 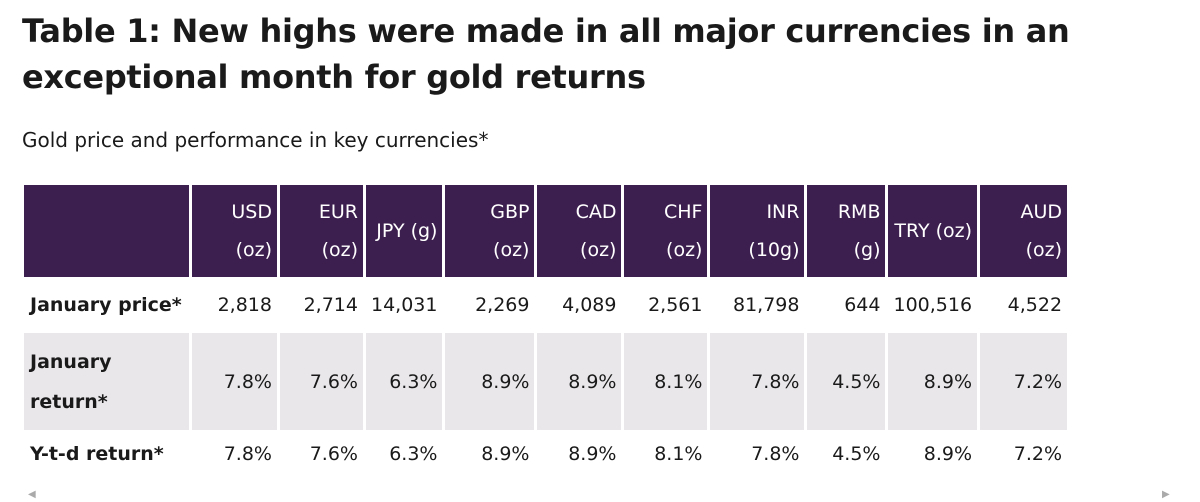 What do you see at coordinates (244, 305) in the screenshot?
I see `cell: 2,818` at bounding box center [244, 305].